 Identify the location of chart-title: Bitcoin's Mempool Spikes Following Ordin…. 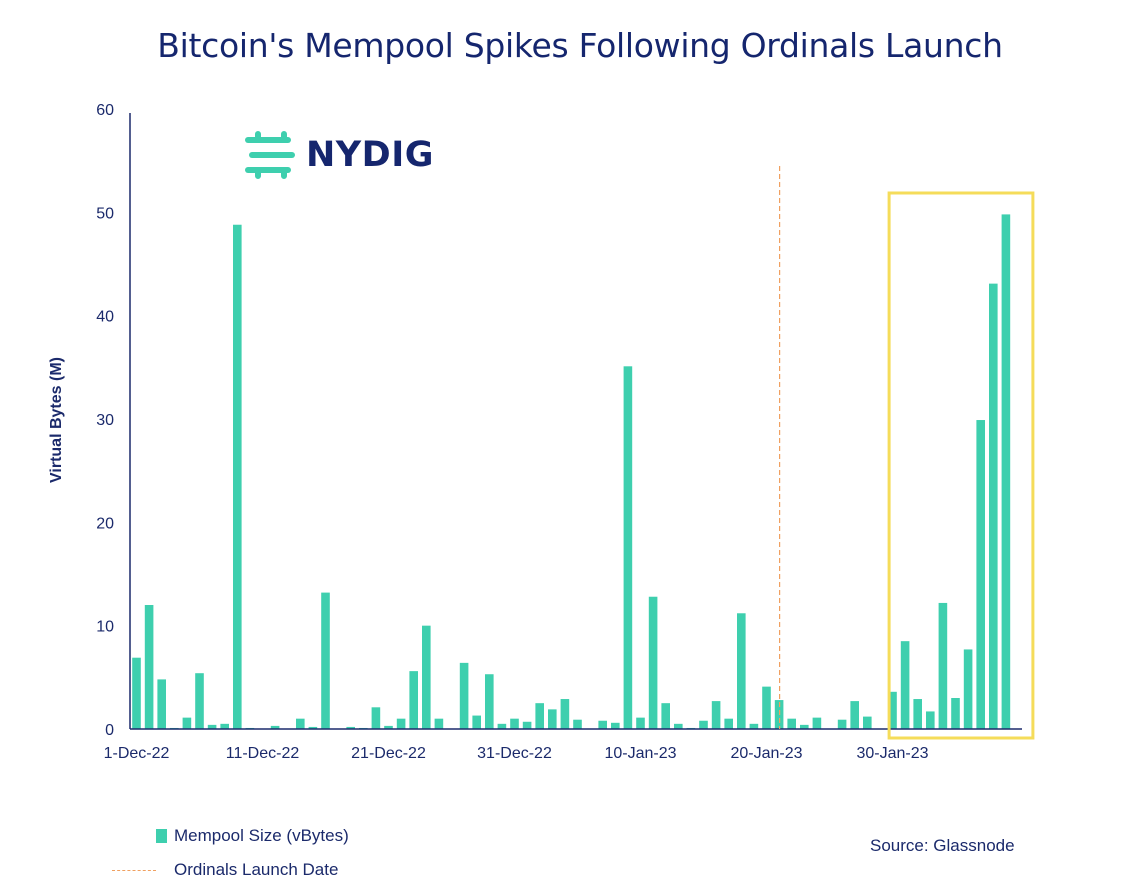
(580, 45).